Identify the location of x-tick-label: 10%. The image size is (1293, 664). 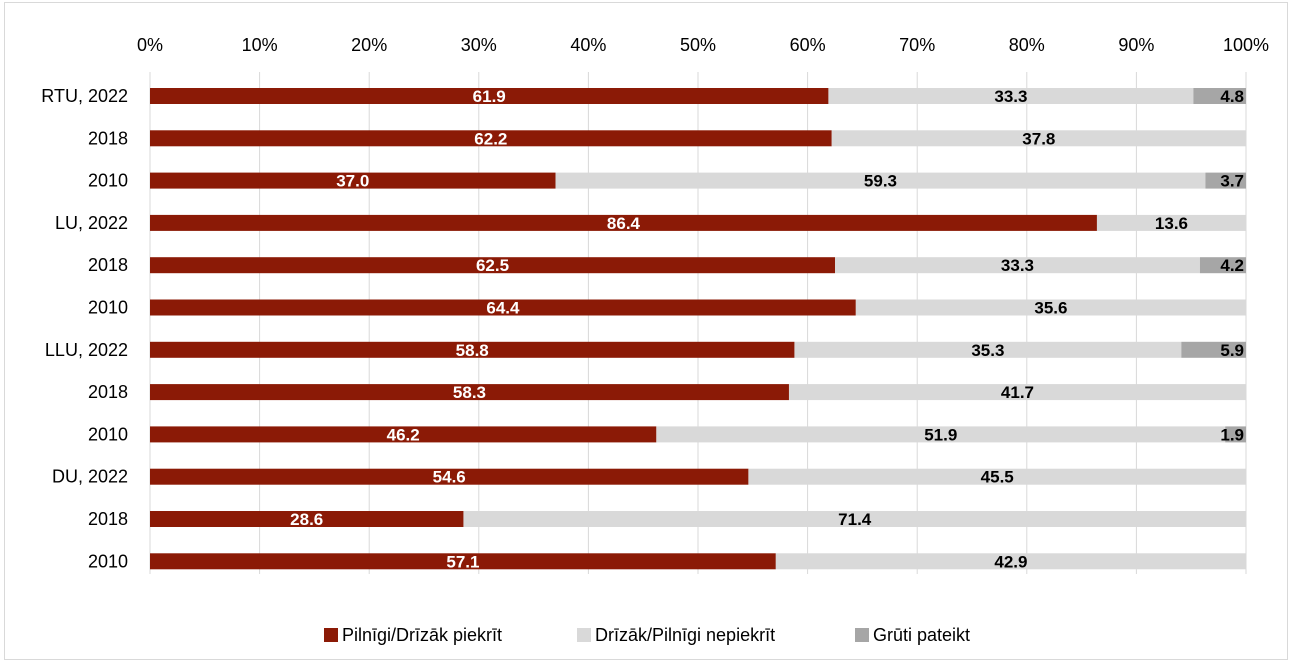
(260, 45).